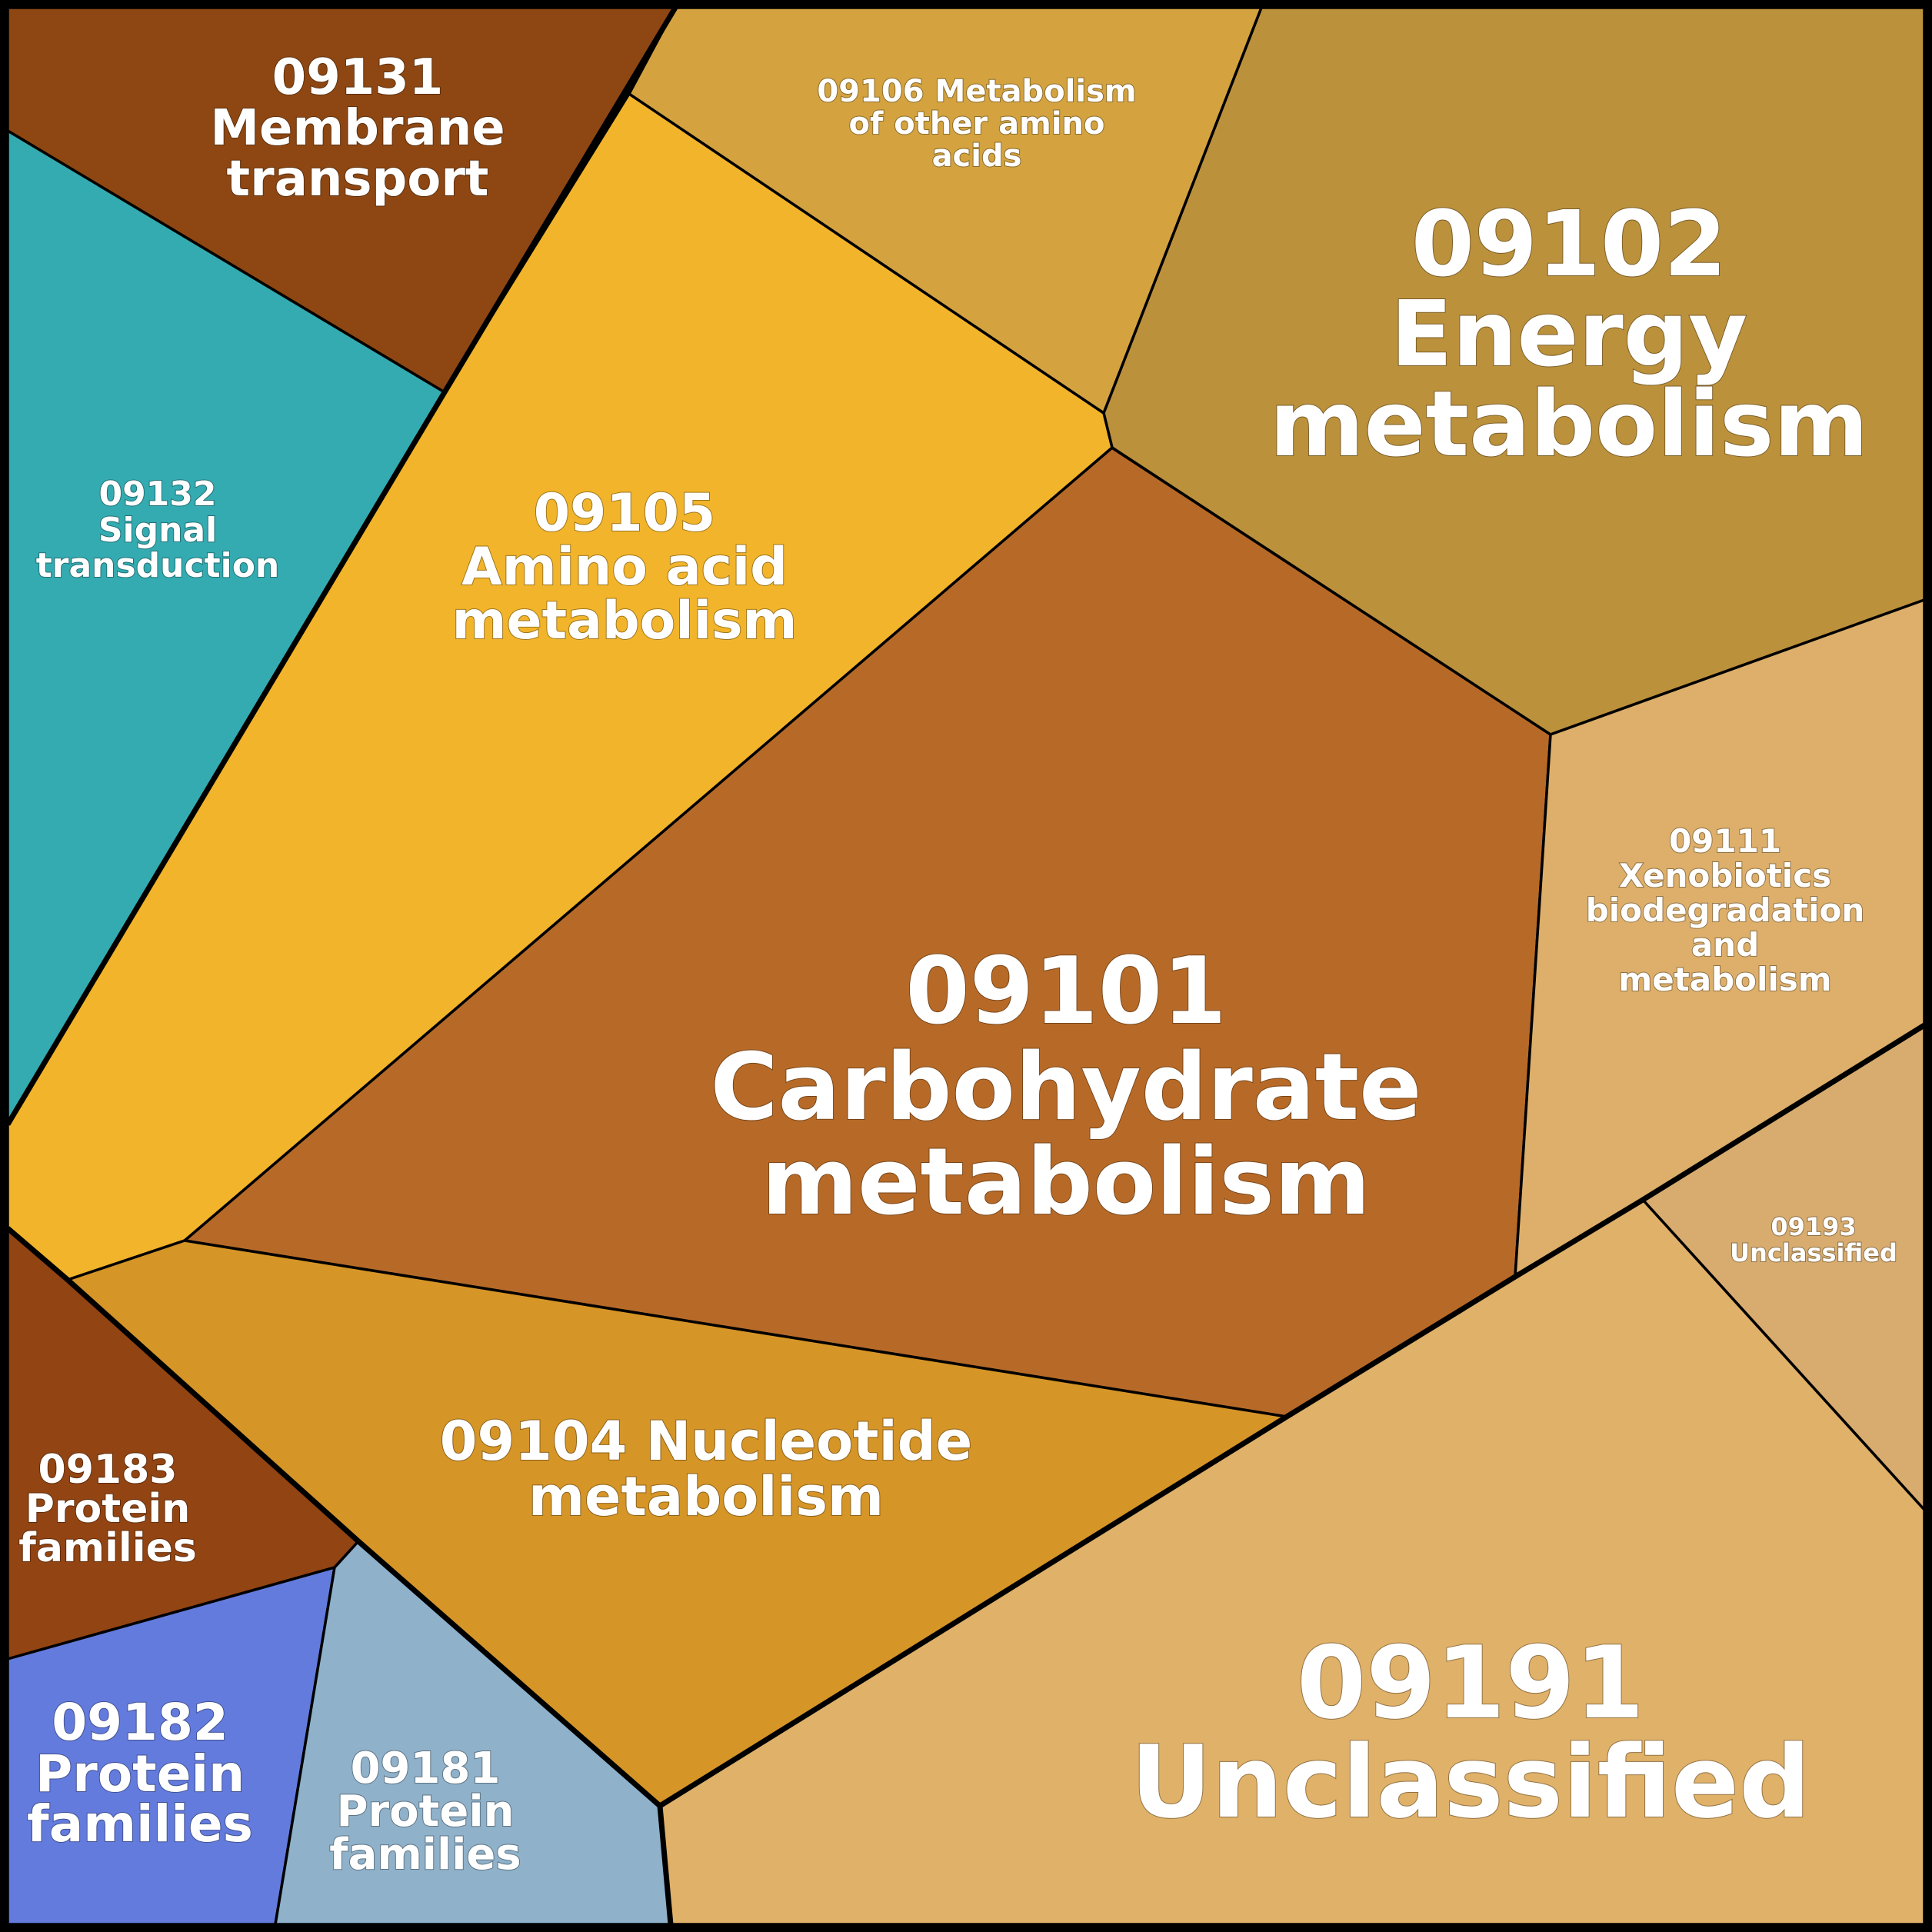 This screenshot has height=1932, width=1932. What do you see at coordinates (1813, 1226) in the screenshot?
I see `cell-label-line: 09193` at bounding box center [1813, 1226].